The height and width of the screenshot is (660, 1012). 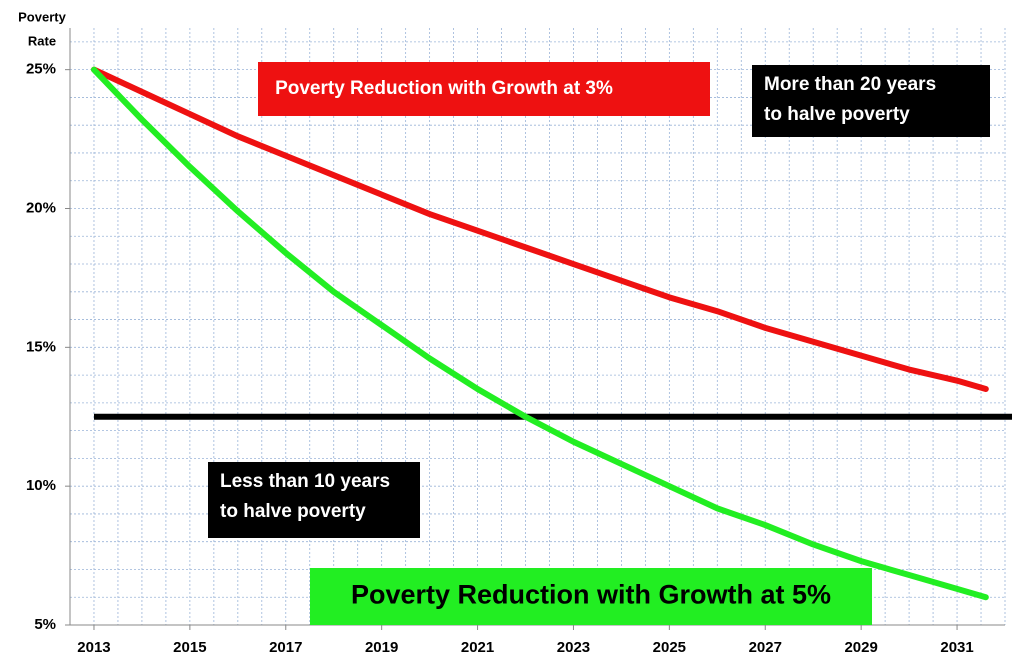 What do you see at coordinates (444, 88) in the screenshot?
I see `legend-label: Poverty Reduction with Growth at 3%` at bounding box center [444, 88].